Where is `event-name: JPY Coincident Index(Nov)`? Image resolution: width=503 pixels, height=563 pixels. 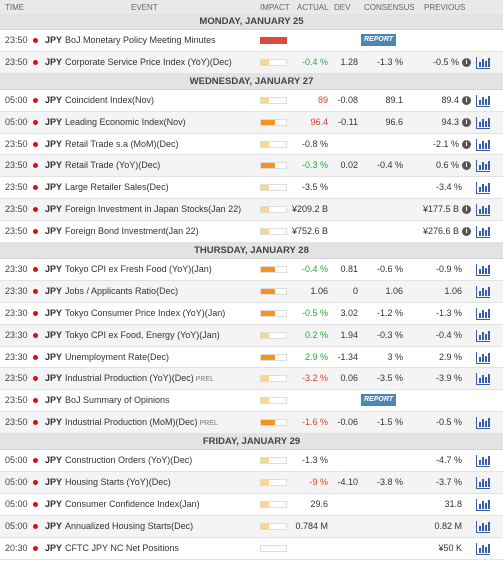 event-name: JPY Coincident Index(Nov) is located at coordinates (99, 100).